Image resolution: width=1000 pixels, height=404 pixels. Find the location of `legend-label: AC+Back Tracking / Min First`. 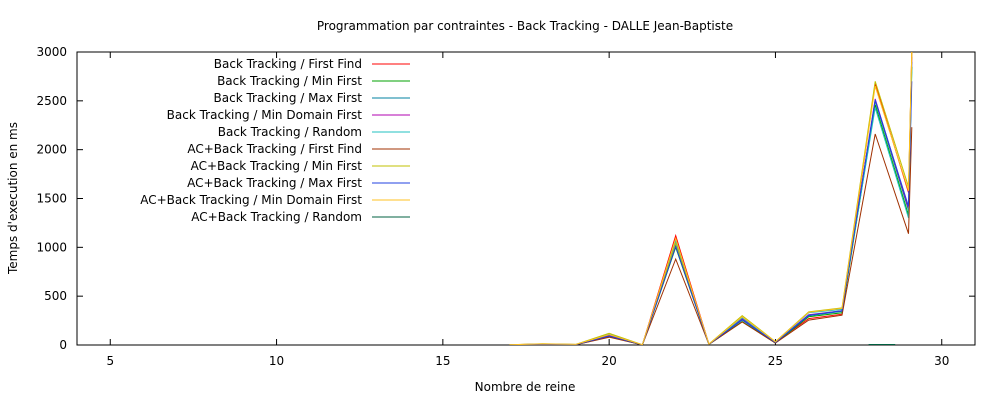

legend-label: AC+Back Tracking / Min First is located at coordinates (277, 166).